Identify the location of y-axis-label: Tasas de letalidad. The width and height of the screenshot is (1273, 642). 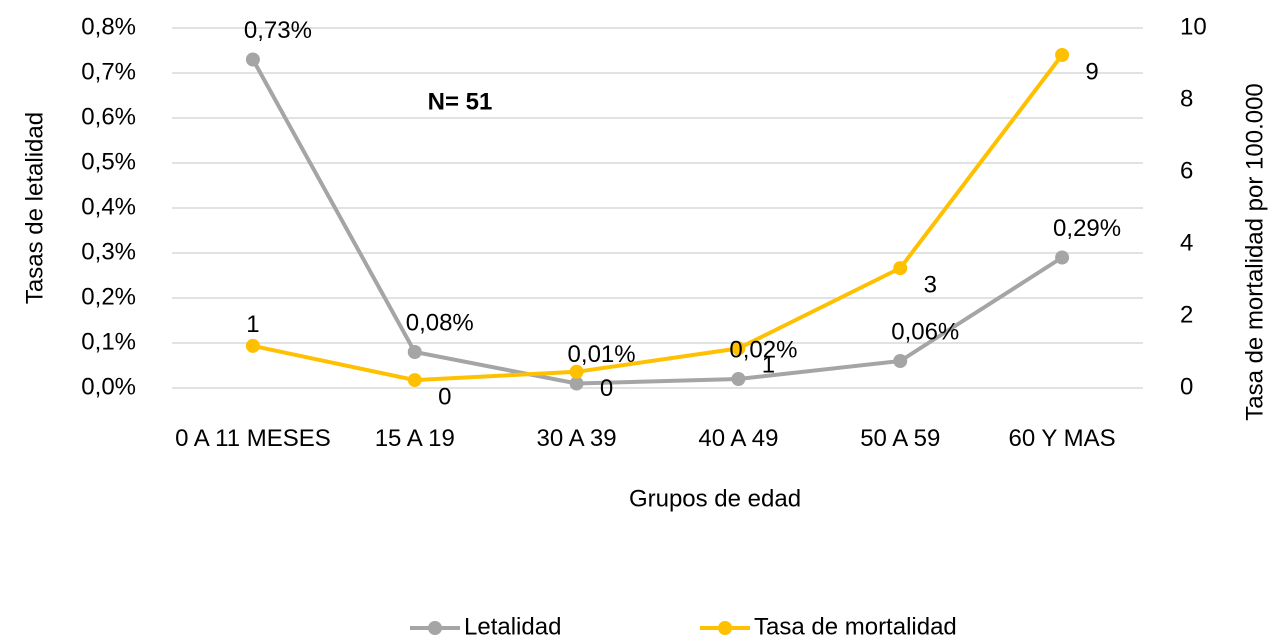
(34, 208).